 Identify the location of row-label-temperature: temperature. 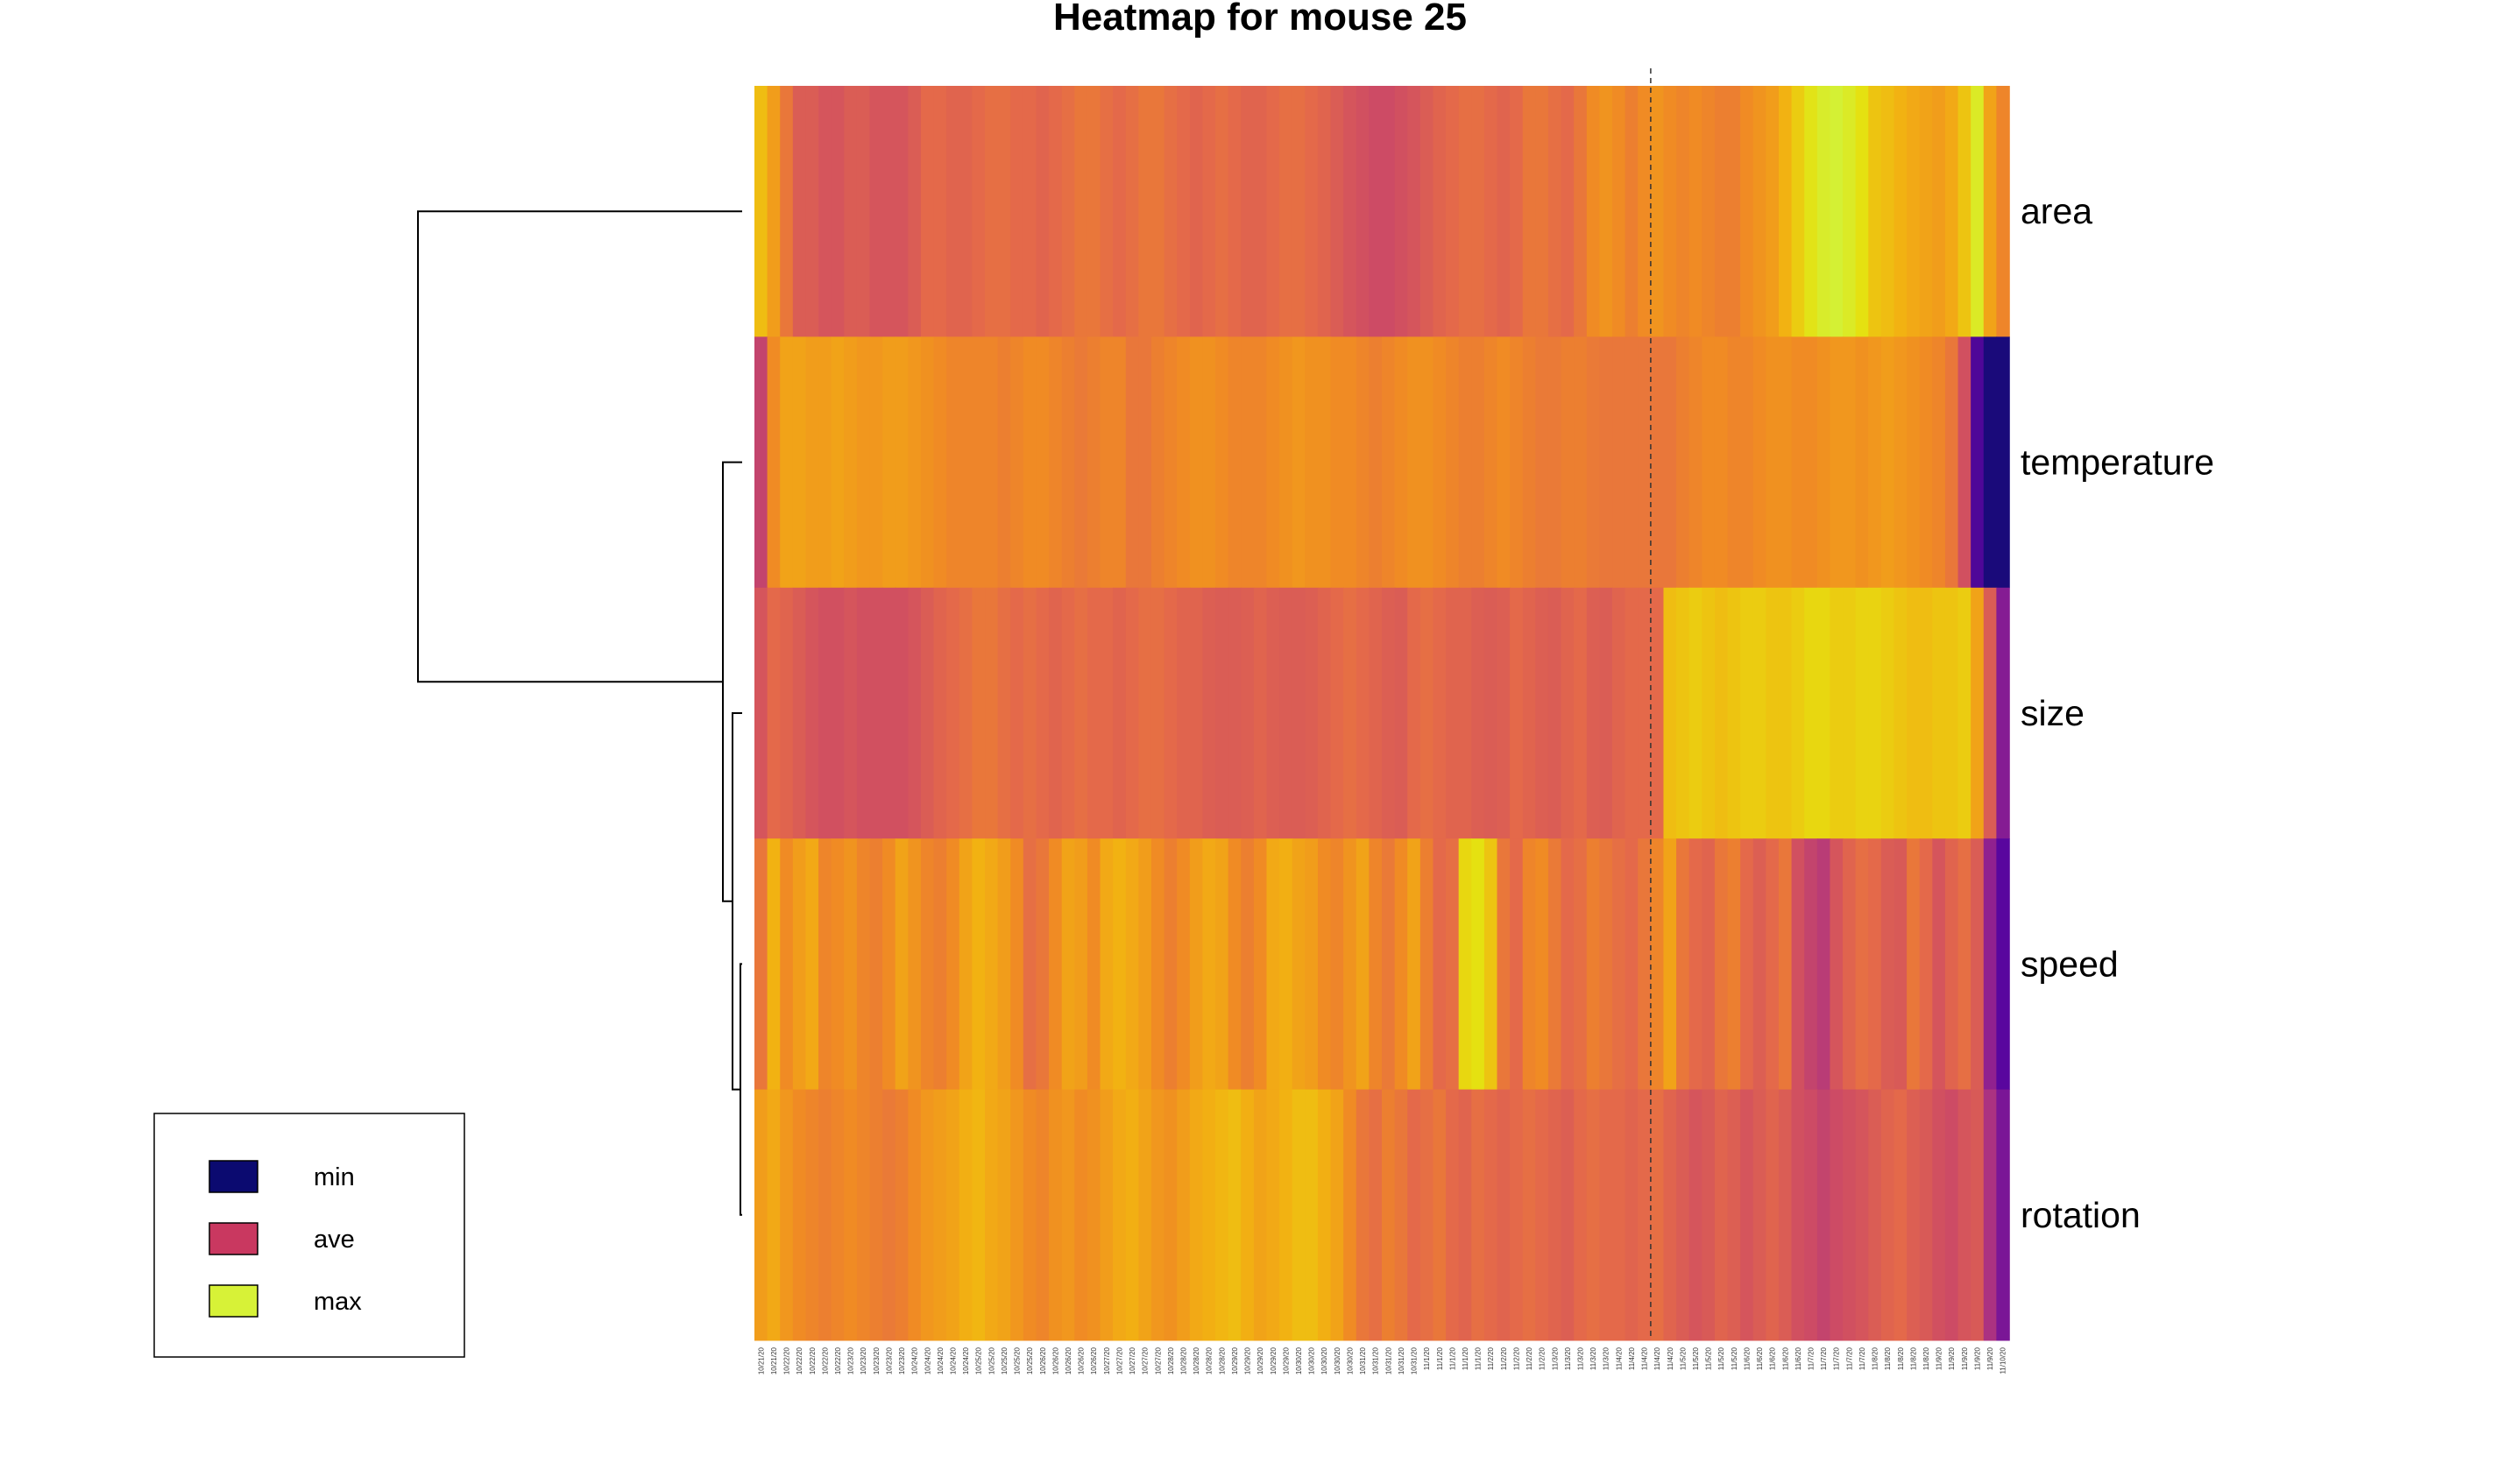
(2117, 462).